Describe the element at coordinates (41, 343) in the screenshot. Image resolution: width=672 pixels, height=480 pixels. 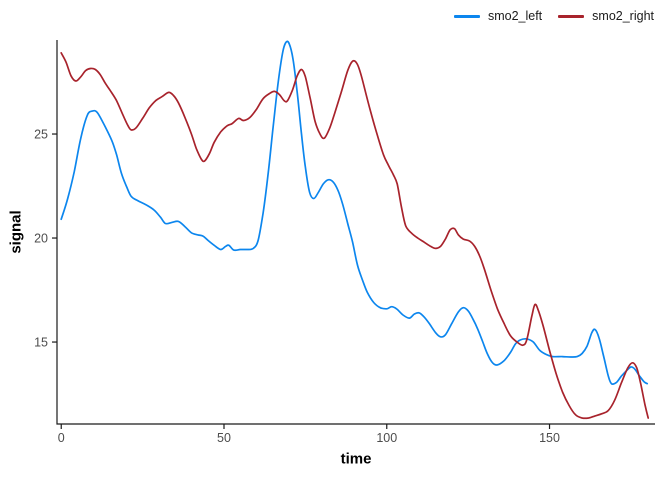
I see `y-tick-label: 15` at that location.